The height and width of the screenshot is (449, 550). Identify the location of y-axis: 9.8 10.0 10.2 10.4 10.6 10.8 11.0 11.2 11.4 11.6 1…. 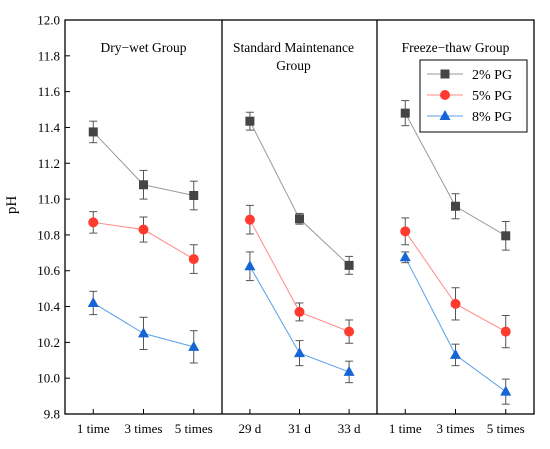
(53, 217).